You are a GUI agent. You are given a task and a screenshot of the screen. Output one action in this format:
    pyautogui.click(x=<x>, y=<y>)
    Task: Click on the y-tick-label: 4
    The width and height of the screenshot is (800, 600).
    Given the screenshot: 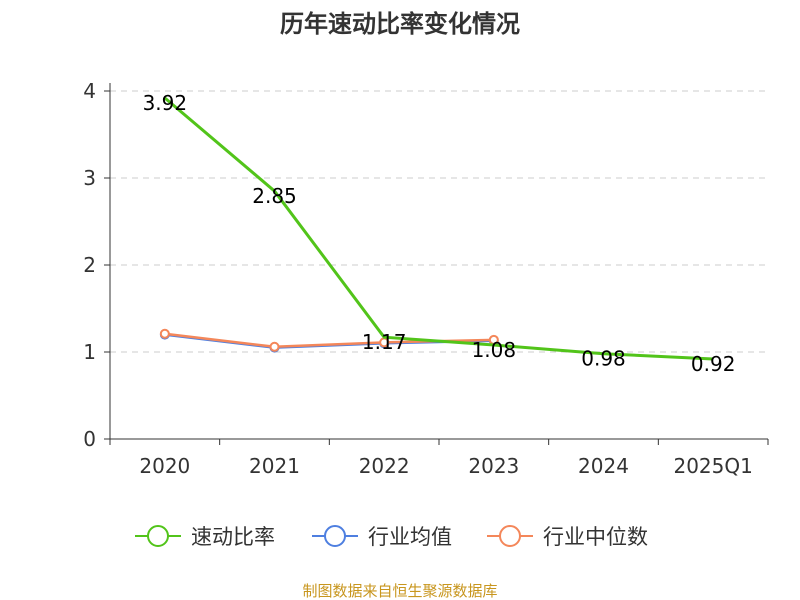 What is the action you would take?
    pyautogui.click(x=89, y=91)
    